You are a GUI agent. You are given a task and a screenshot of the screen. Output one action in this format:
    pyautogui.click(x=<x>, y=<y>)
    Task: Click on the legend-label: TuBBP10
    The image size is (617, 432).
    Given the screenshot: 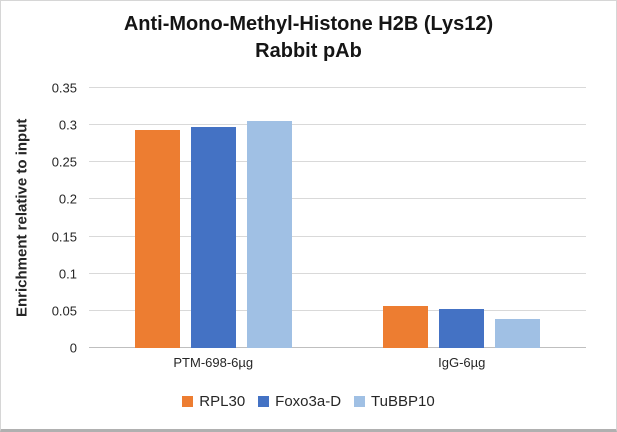 What is the action you would take?
    pyautogui.click(x=403, y=401)
    